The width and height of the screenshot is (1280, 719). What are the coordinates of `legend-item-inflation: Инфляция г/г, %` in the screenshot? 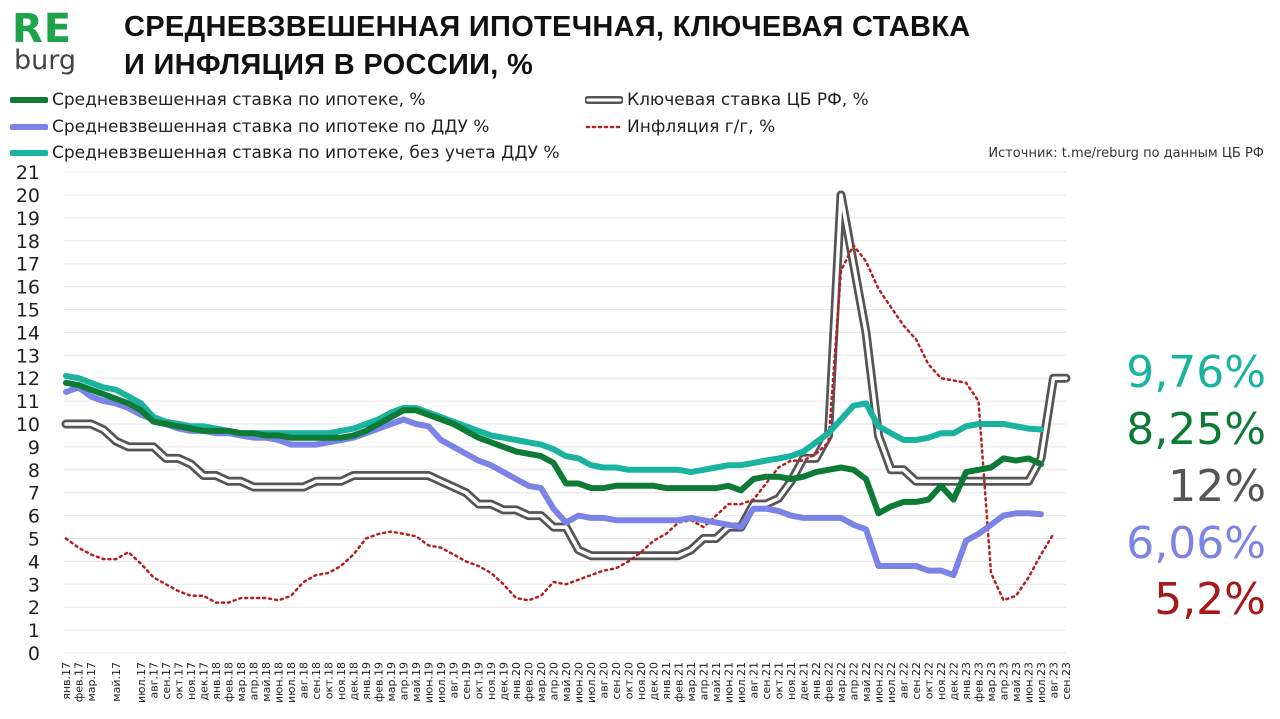 It's located at (680, 127).